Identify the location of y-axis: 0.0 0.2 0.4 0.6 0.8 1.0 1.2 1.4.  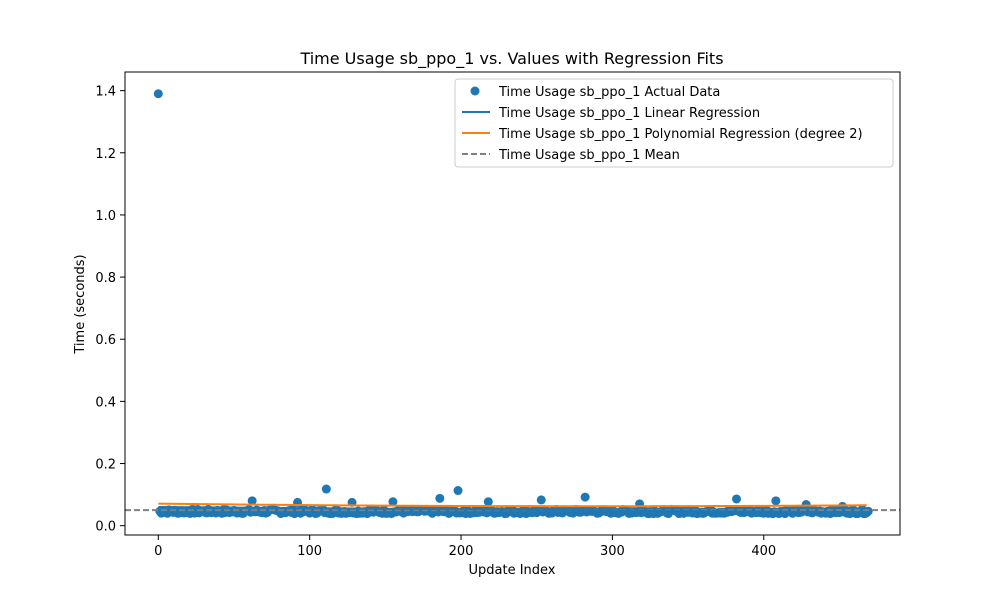
(110, 310).